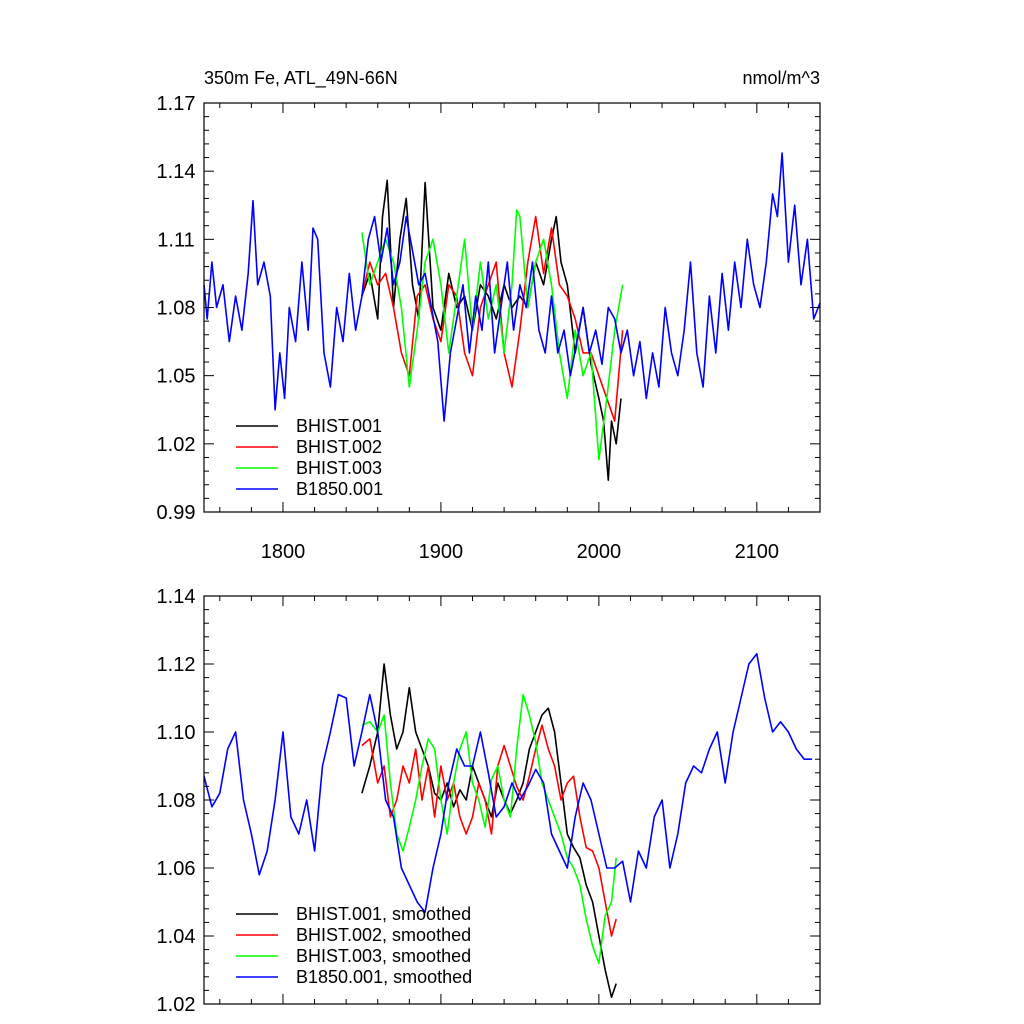 The height and width of the screenshot is (1024, 1024). Describe the element at coordinates (384, 977) in the screenshot. I see `legend-label: B1850.001, smoothed` at that location.